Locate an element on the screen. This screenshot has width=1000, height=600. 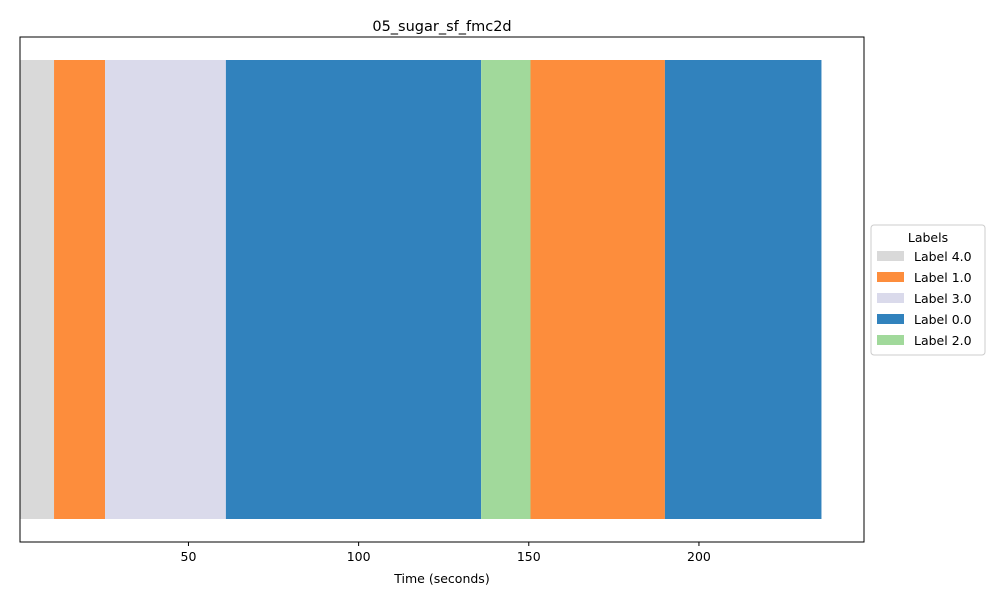
x-tick-label: 150 is located at coordinates (529, 556).